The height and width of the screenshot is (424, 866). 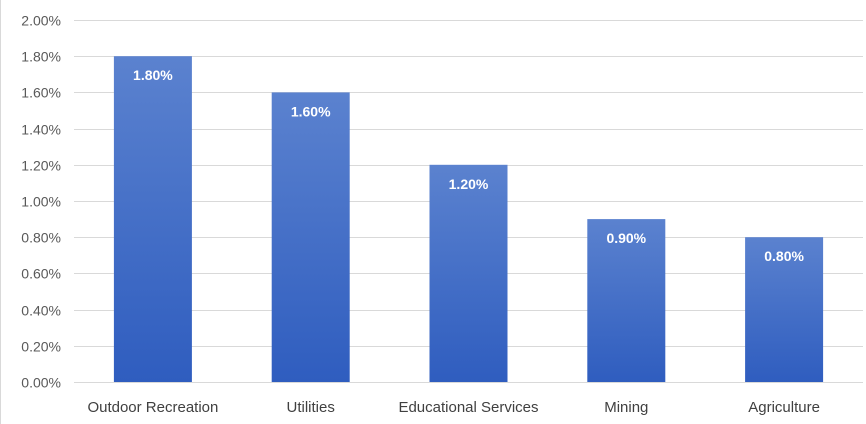 I want to click on data-label: 1.20%, so click(x=469, y=184).